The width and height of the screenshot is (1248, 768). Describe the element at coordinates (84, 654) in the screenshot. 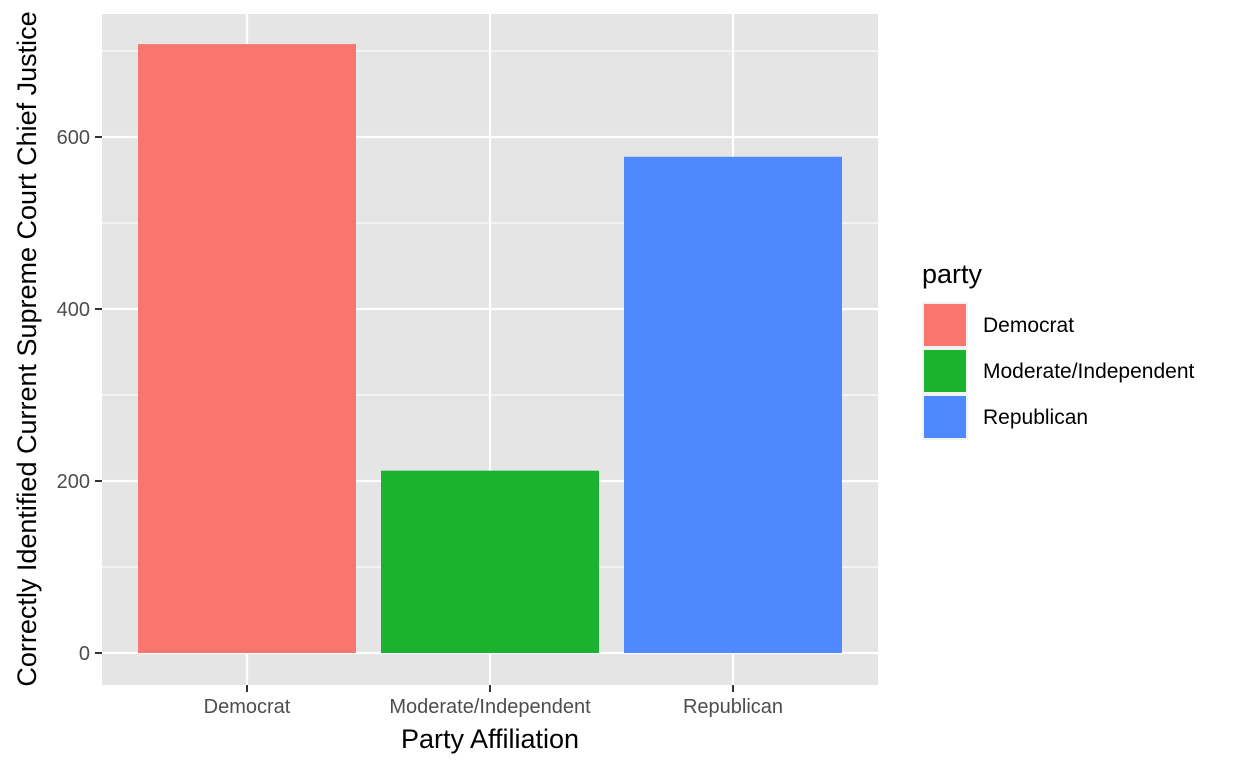

I see `y-tick-label: 0` at that location.